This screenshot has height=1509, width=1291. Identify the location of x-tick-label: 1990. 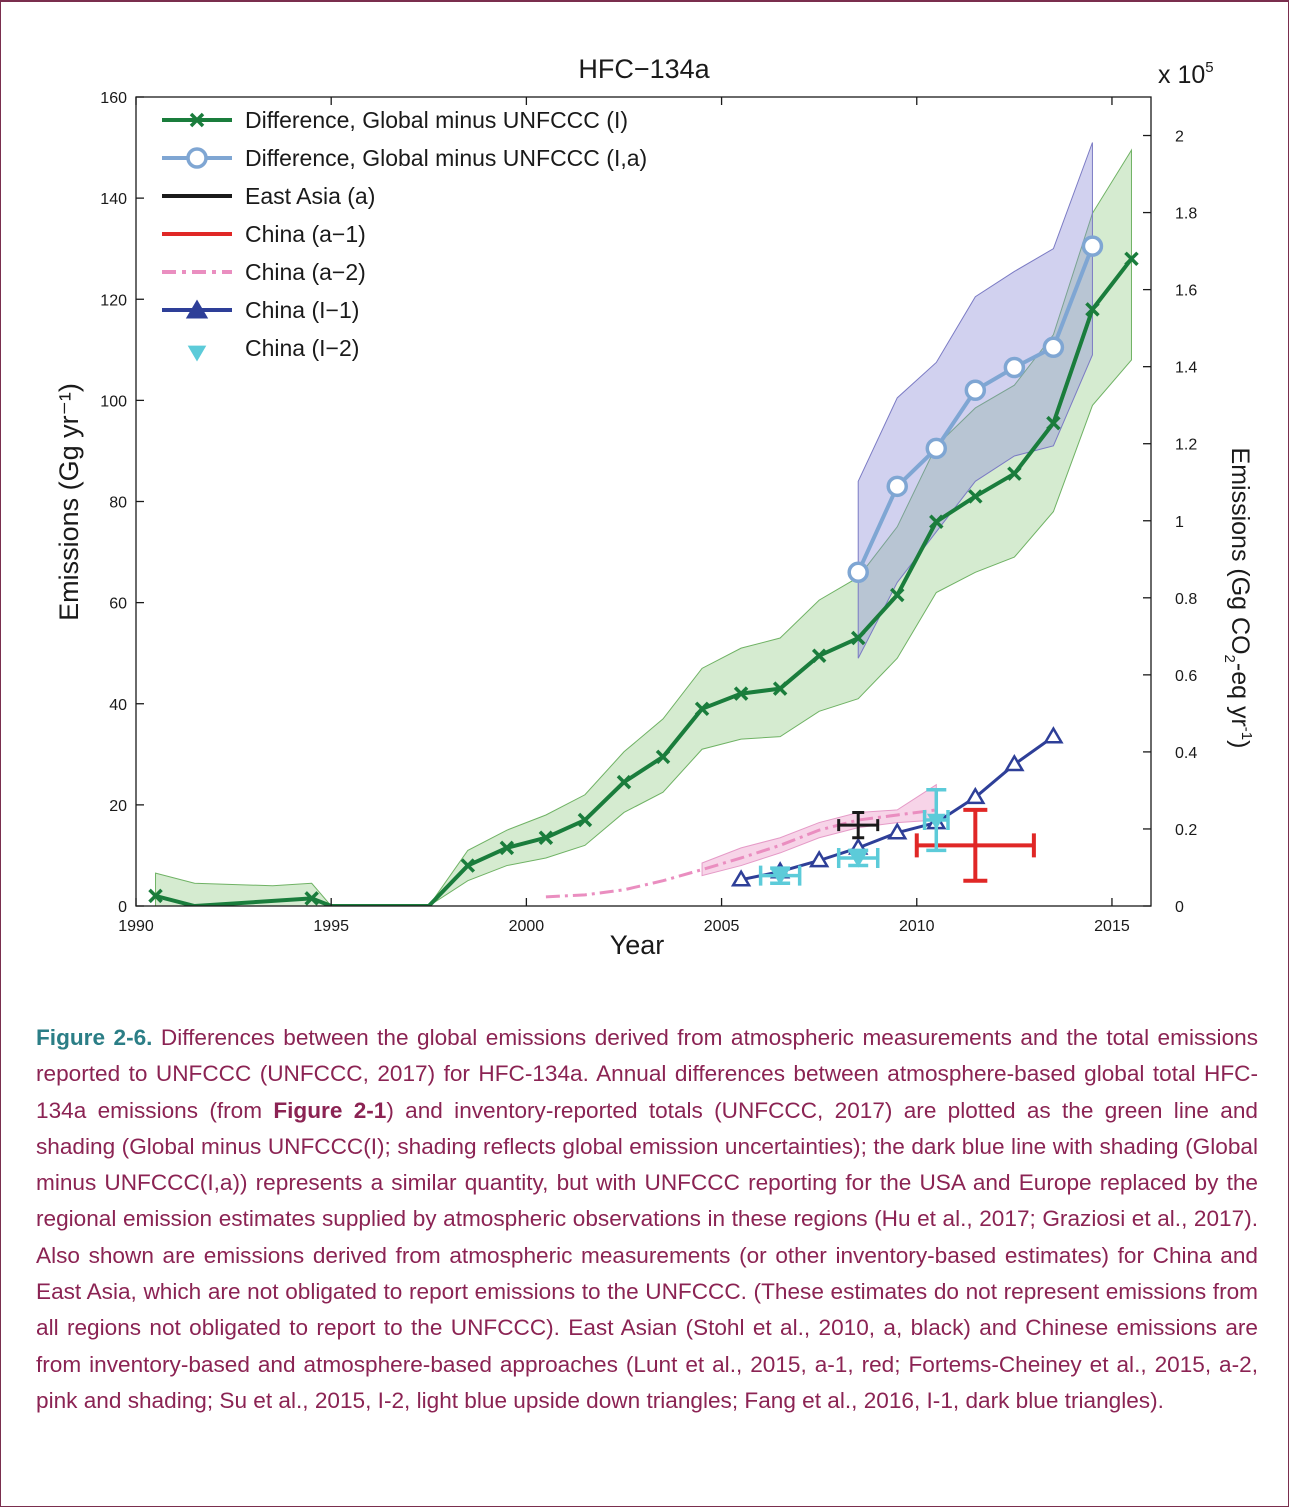
(136, 926).